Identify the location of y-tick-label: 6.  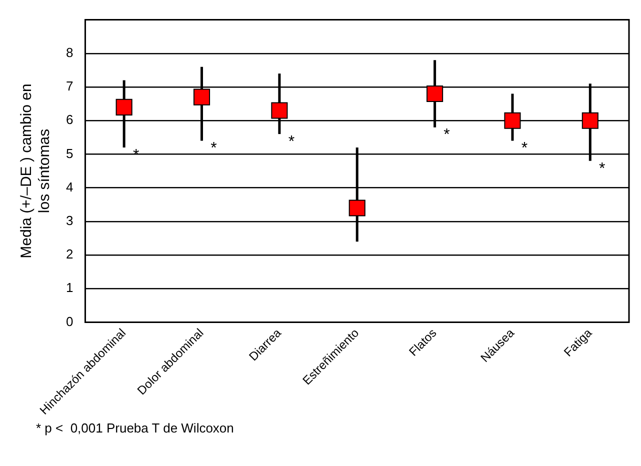
(70, 120).